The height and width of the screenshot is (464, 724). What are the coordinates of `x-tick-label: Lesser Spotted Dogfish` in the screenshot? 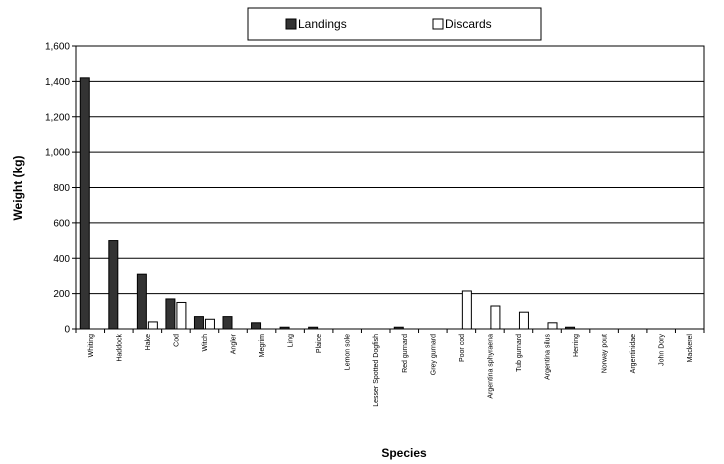 It's located at (376, 370).